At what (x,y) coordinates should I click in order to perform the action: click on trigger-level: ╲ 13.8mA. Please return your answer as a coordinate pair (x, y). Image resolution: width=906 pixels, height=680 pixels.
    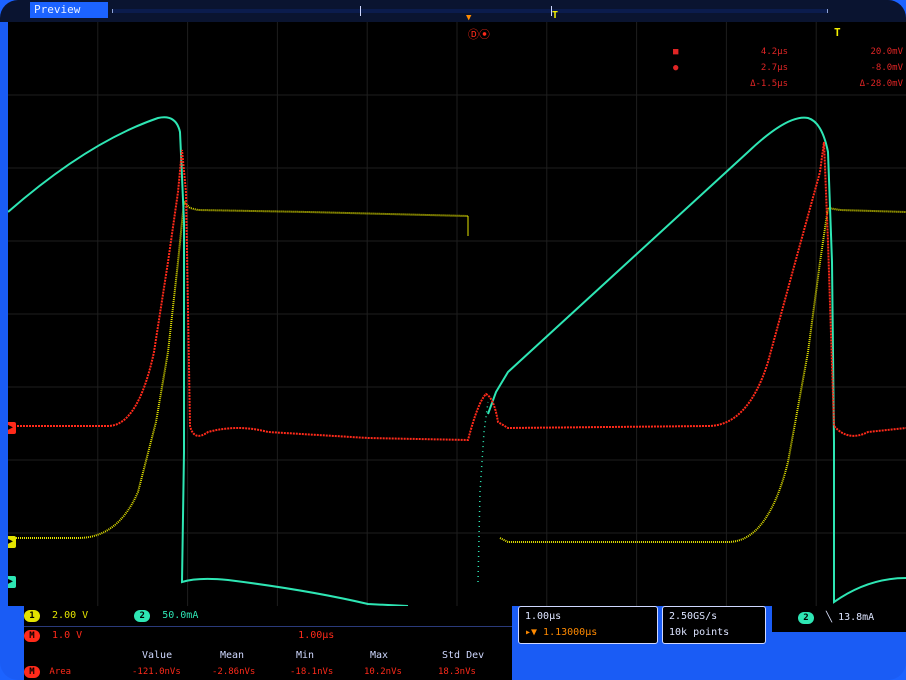
    Looking at the image, I should click on (850, 617).